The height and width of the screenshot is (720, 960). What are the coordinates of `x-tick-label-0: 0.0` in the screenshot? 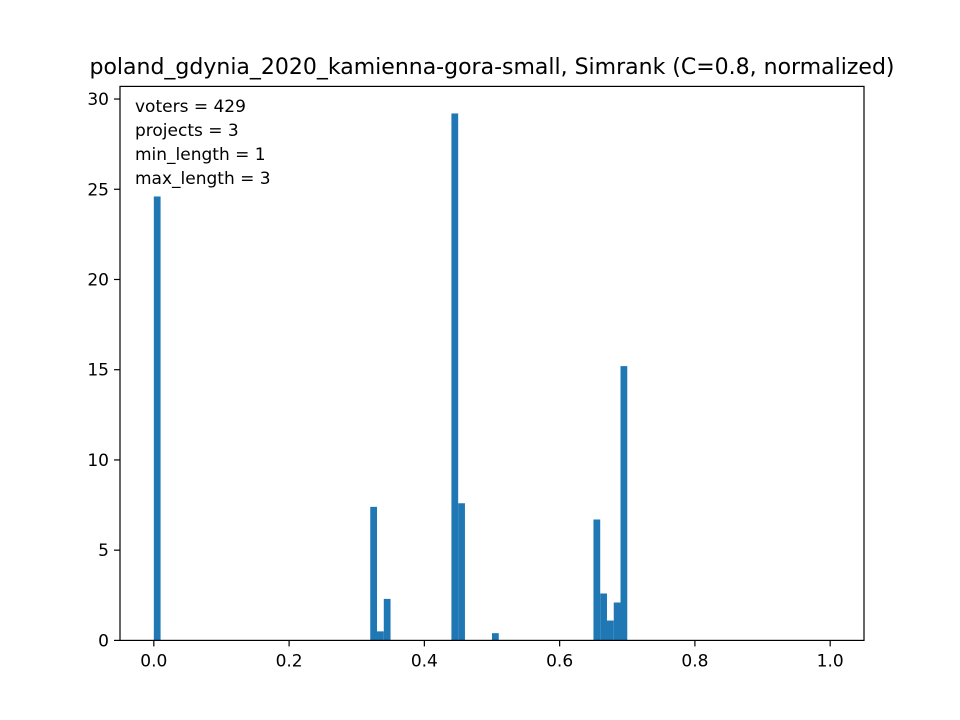 It's located at (153, 661).